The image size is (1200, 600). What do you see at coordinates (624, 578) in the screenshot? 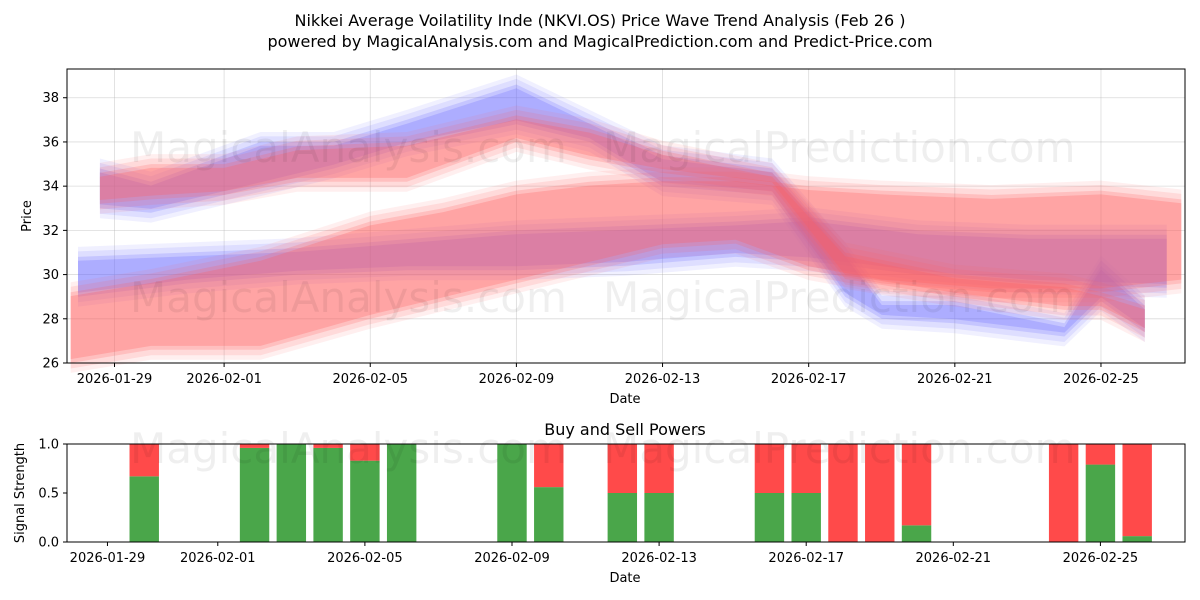
I see `signal-x-axis-label: Date` at bounding box center [624, 578].